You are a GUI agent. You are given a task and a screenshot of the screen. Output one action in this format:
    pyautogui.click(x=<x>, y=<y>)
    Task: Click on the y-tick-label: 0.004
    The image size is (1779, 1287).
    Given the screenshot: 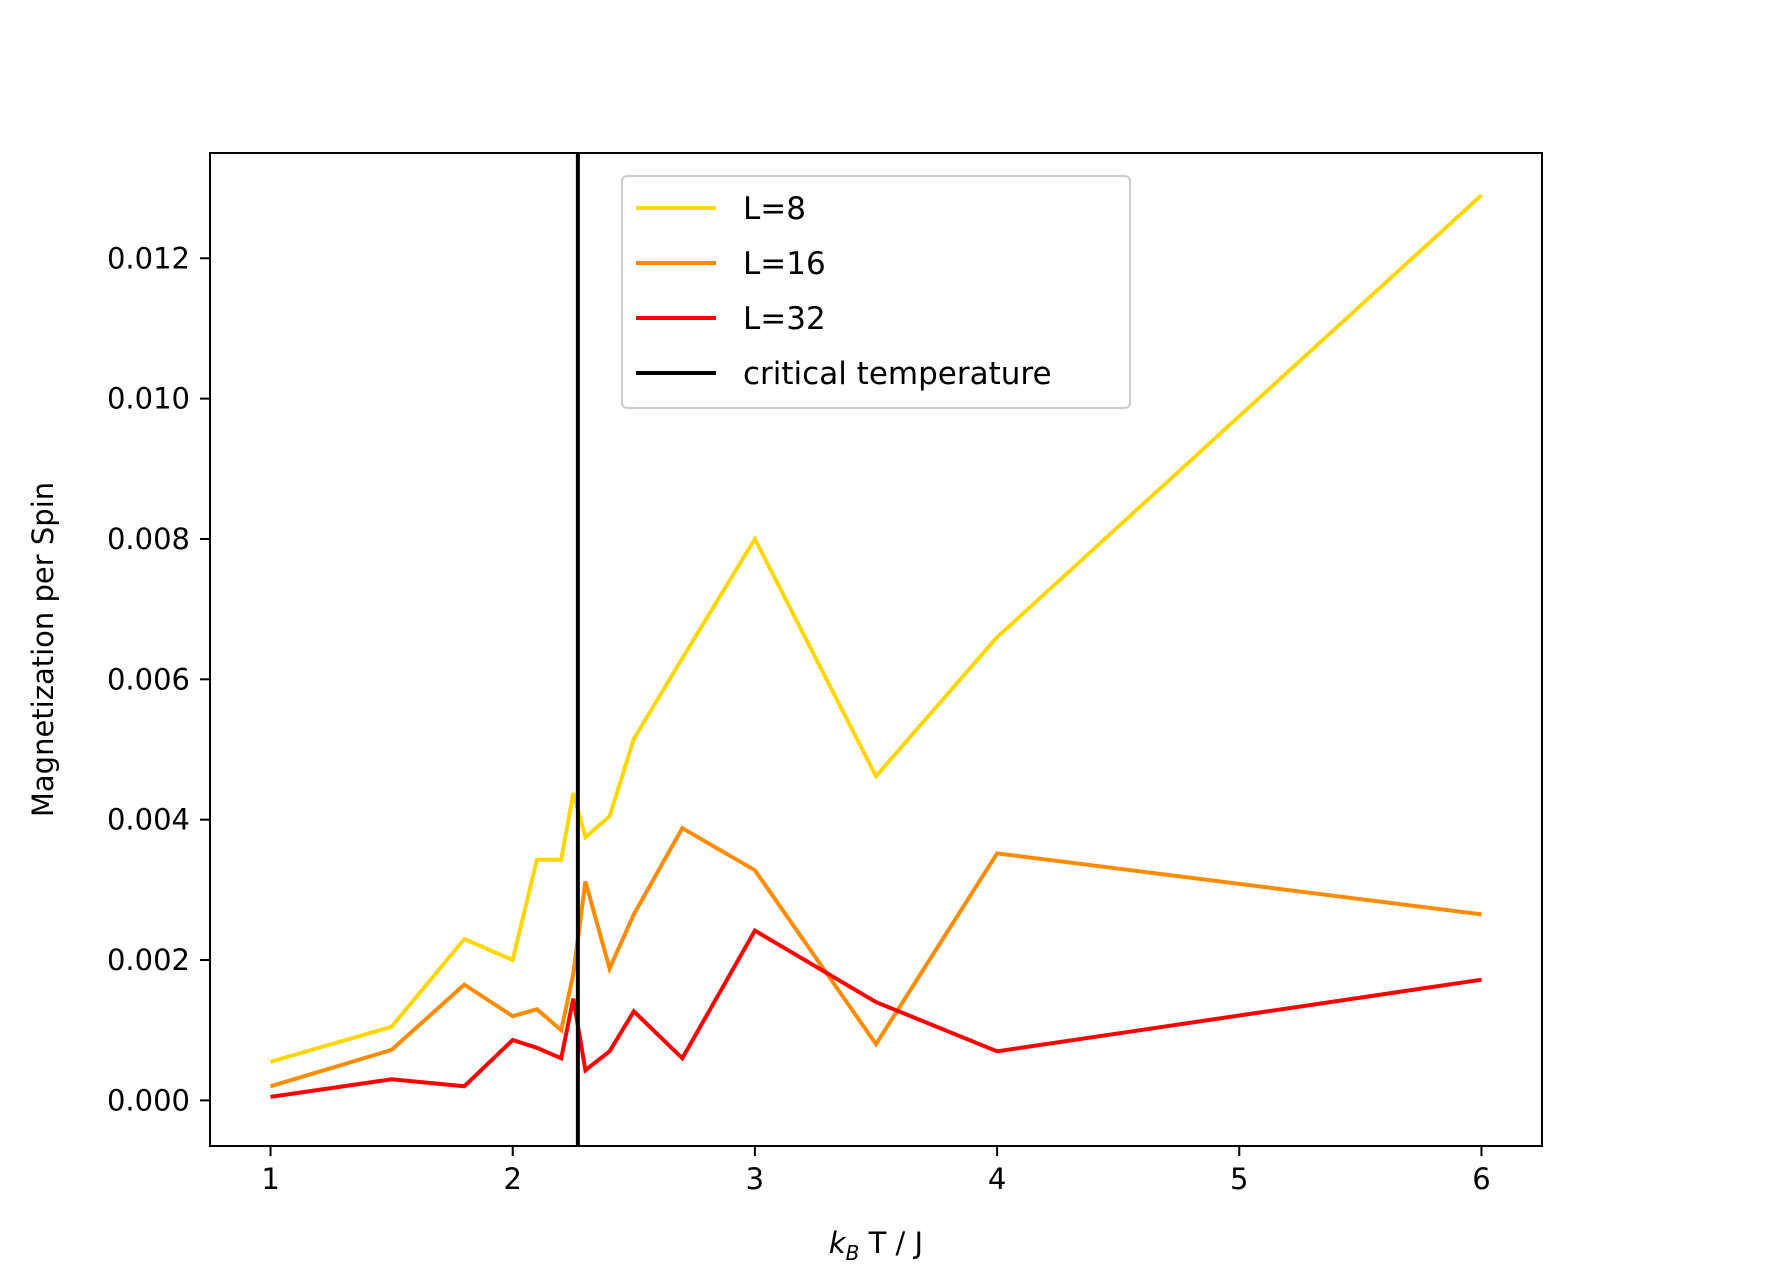 What is the action you would take?
    pyautogui.click(x=148, y=820)
    